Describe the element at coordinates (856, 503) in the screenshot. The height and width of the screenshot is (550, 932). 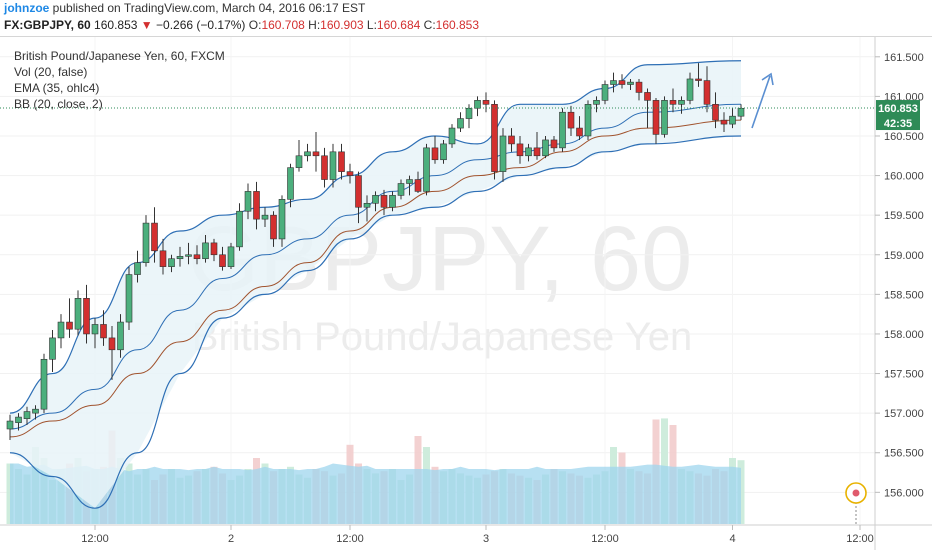
I see `event-marker` at that location.